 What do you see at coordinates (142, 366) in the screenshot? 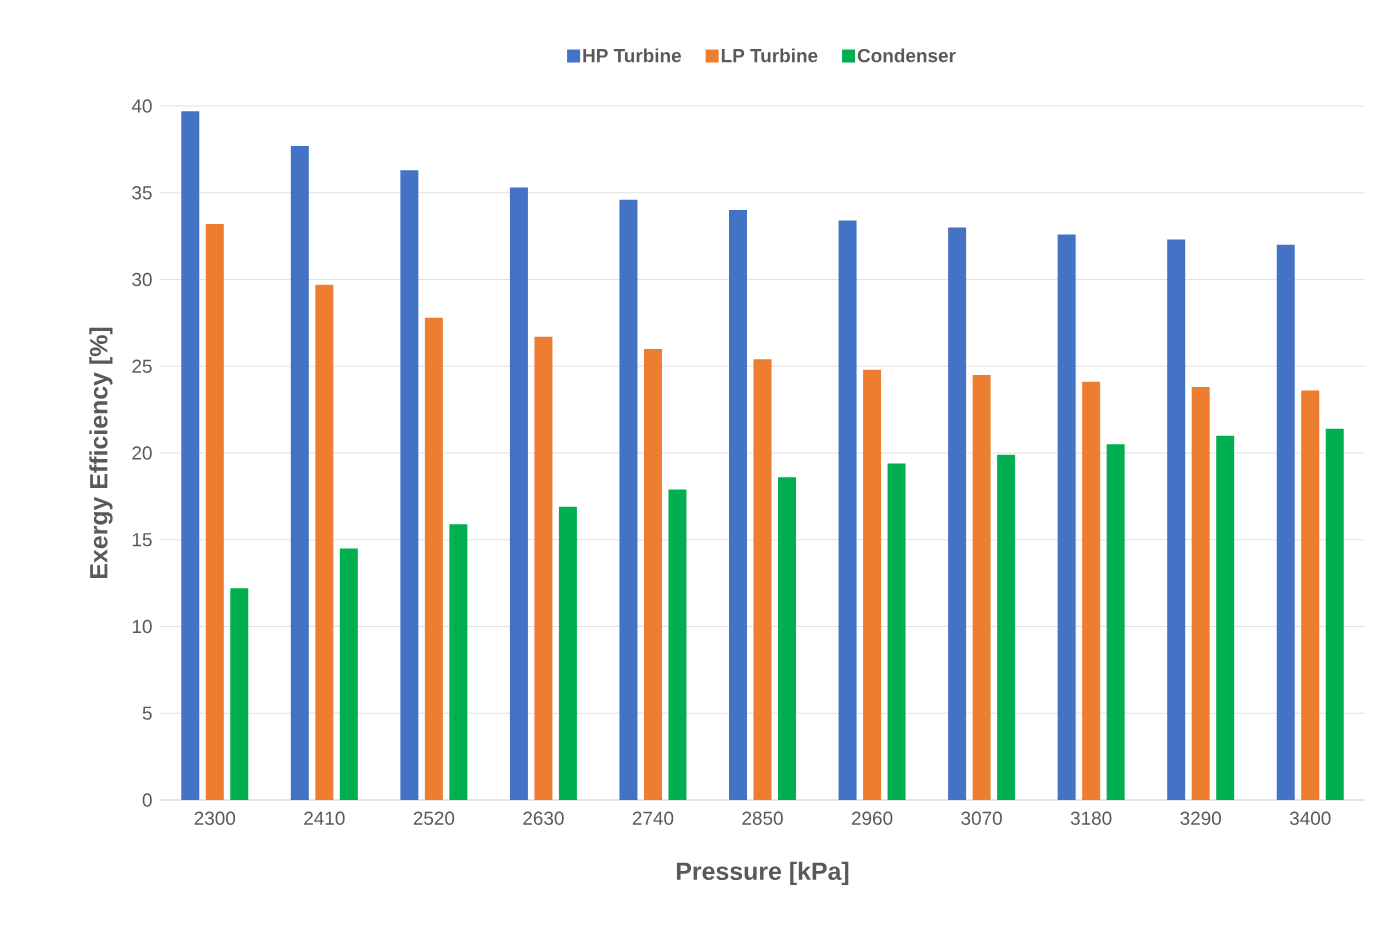
I see `y-tick-label: 25` at bounding box center [142, 366].